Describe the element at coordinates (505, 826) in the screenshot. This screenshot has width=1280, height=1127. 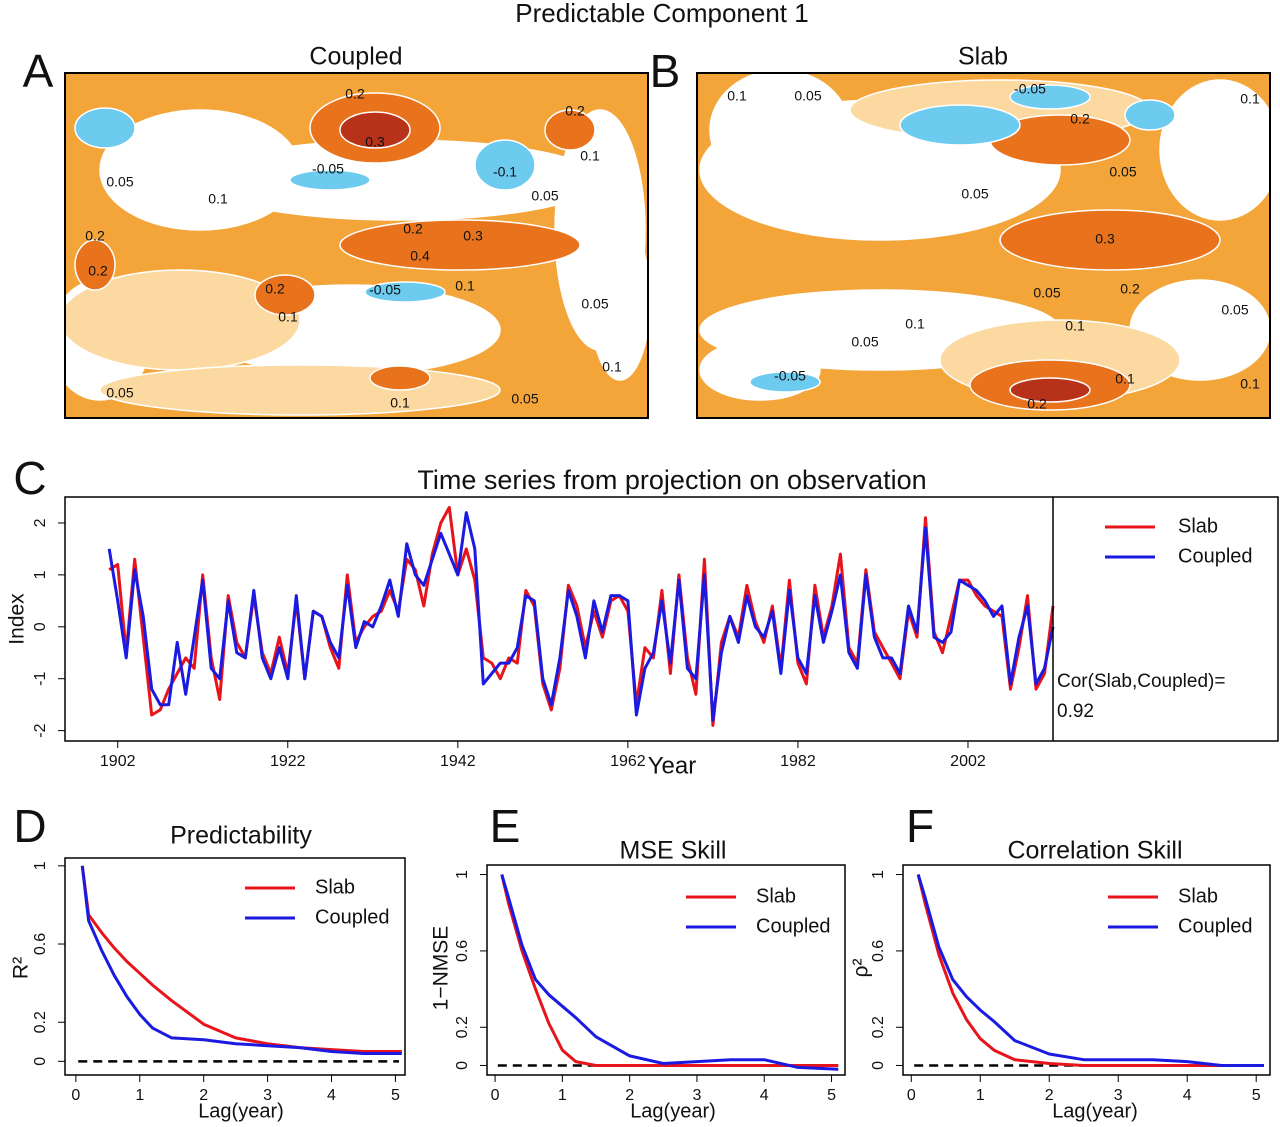
I see `panel-letter: E` at that location.